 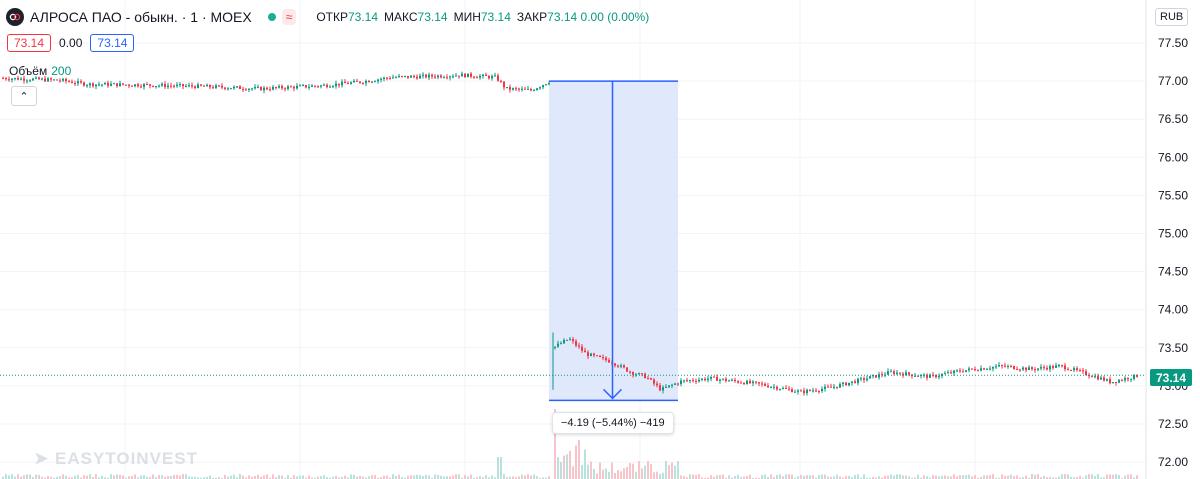 I want to click on volume-bars, so click(x=570, y=444).